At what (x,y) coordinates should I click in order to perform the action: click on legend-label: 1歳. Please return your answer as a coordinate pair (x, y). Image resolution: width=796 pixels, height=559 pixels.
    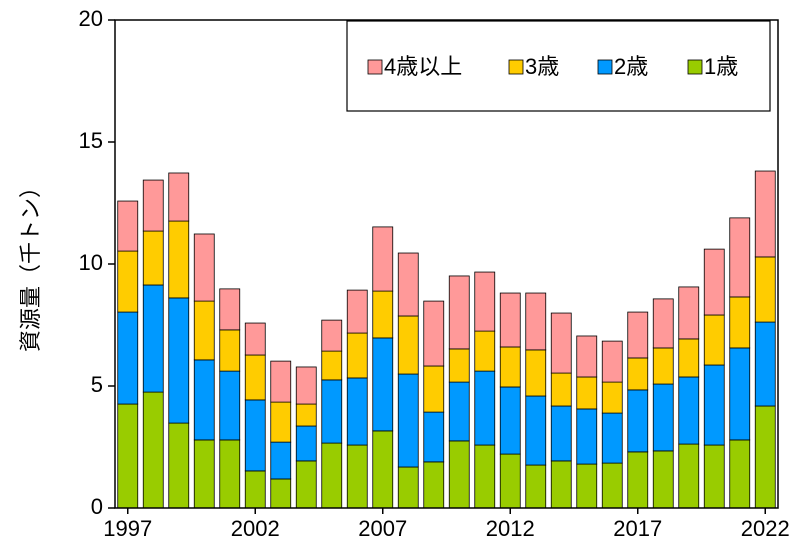
    Looking at the image, I should click on (721, 66).